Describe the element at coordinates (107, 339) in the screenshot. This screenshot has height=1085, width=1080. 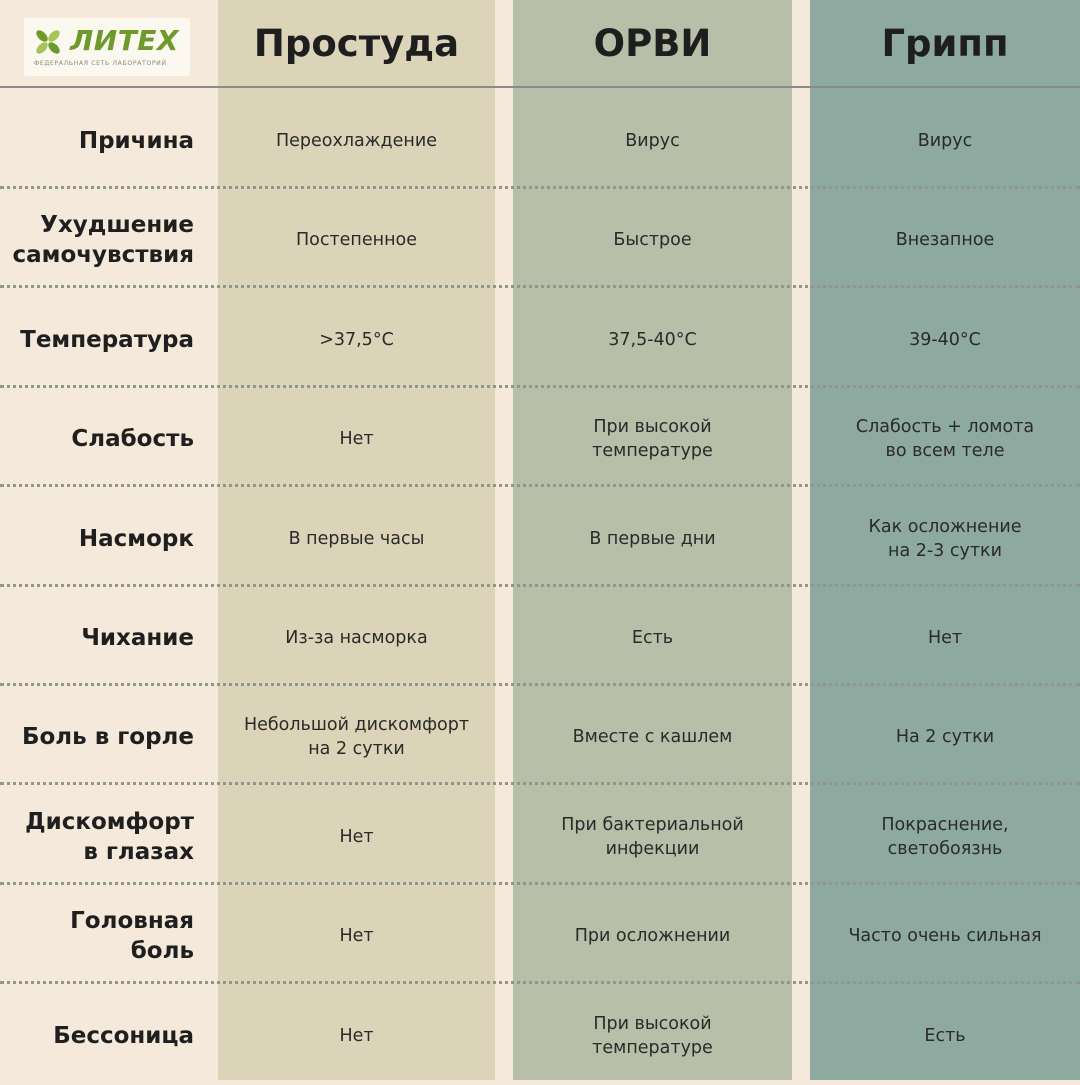
I see `row-label: Температура` at that location.